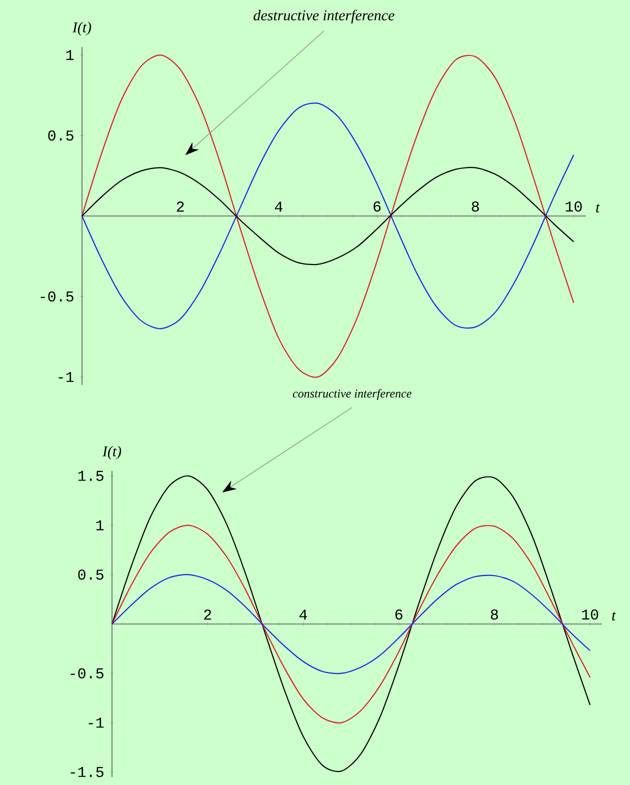  I want to click on text: constructive interference, so click(352, 394).